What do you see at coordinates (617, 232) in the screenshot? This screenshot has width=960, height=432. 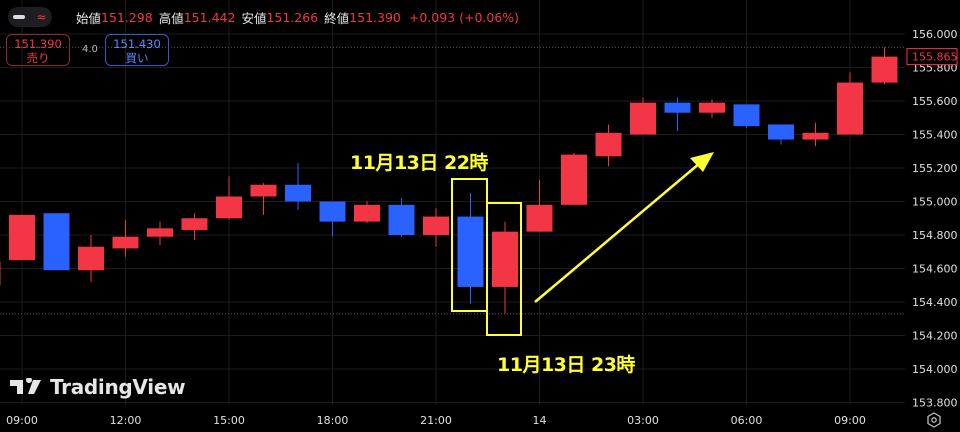 I see `trend-arrow-line` at bounding box center [617, 232].